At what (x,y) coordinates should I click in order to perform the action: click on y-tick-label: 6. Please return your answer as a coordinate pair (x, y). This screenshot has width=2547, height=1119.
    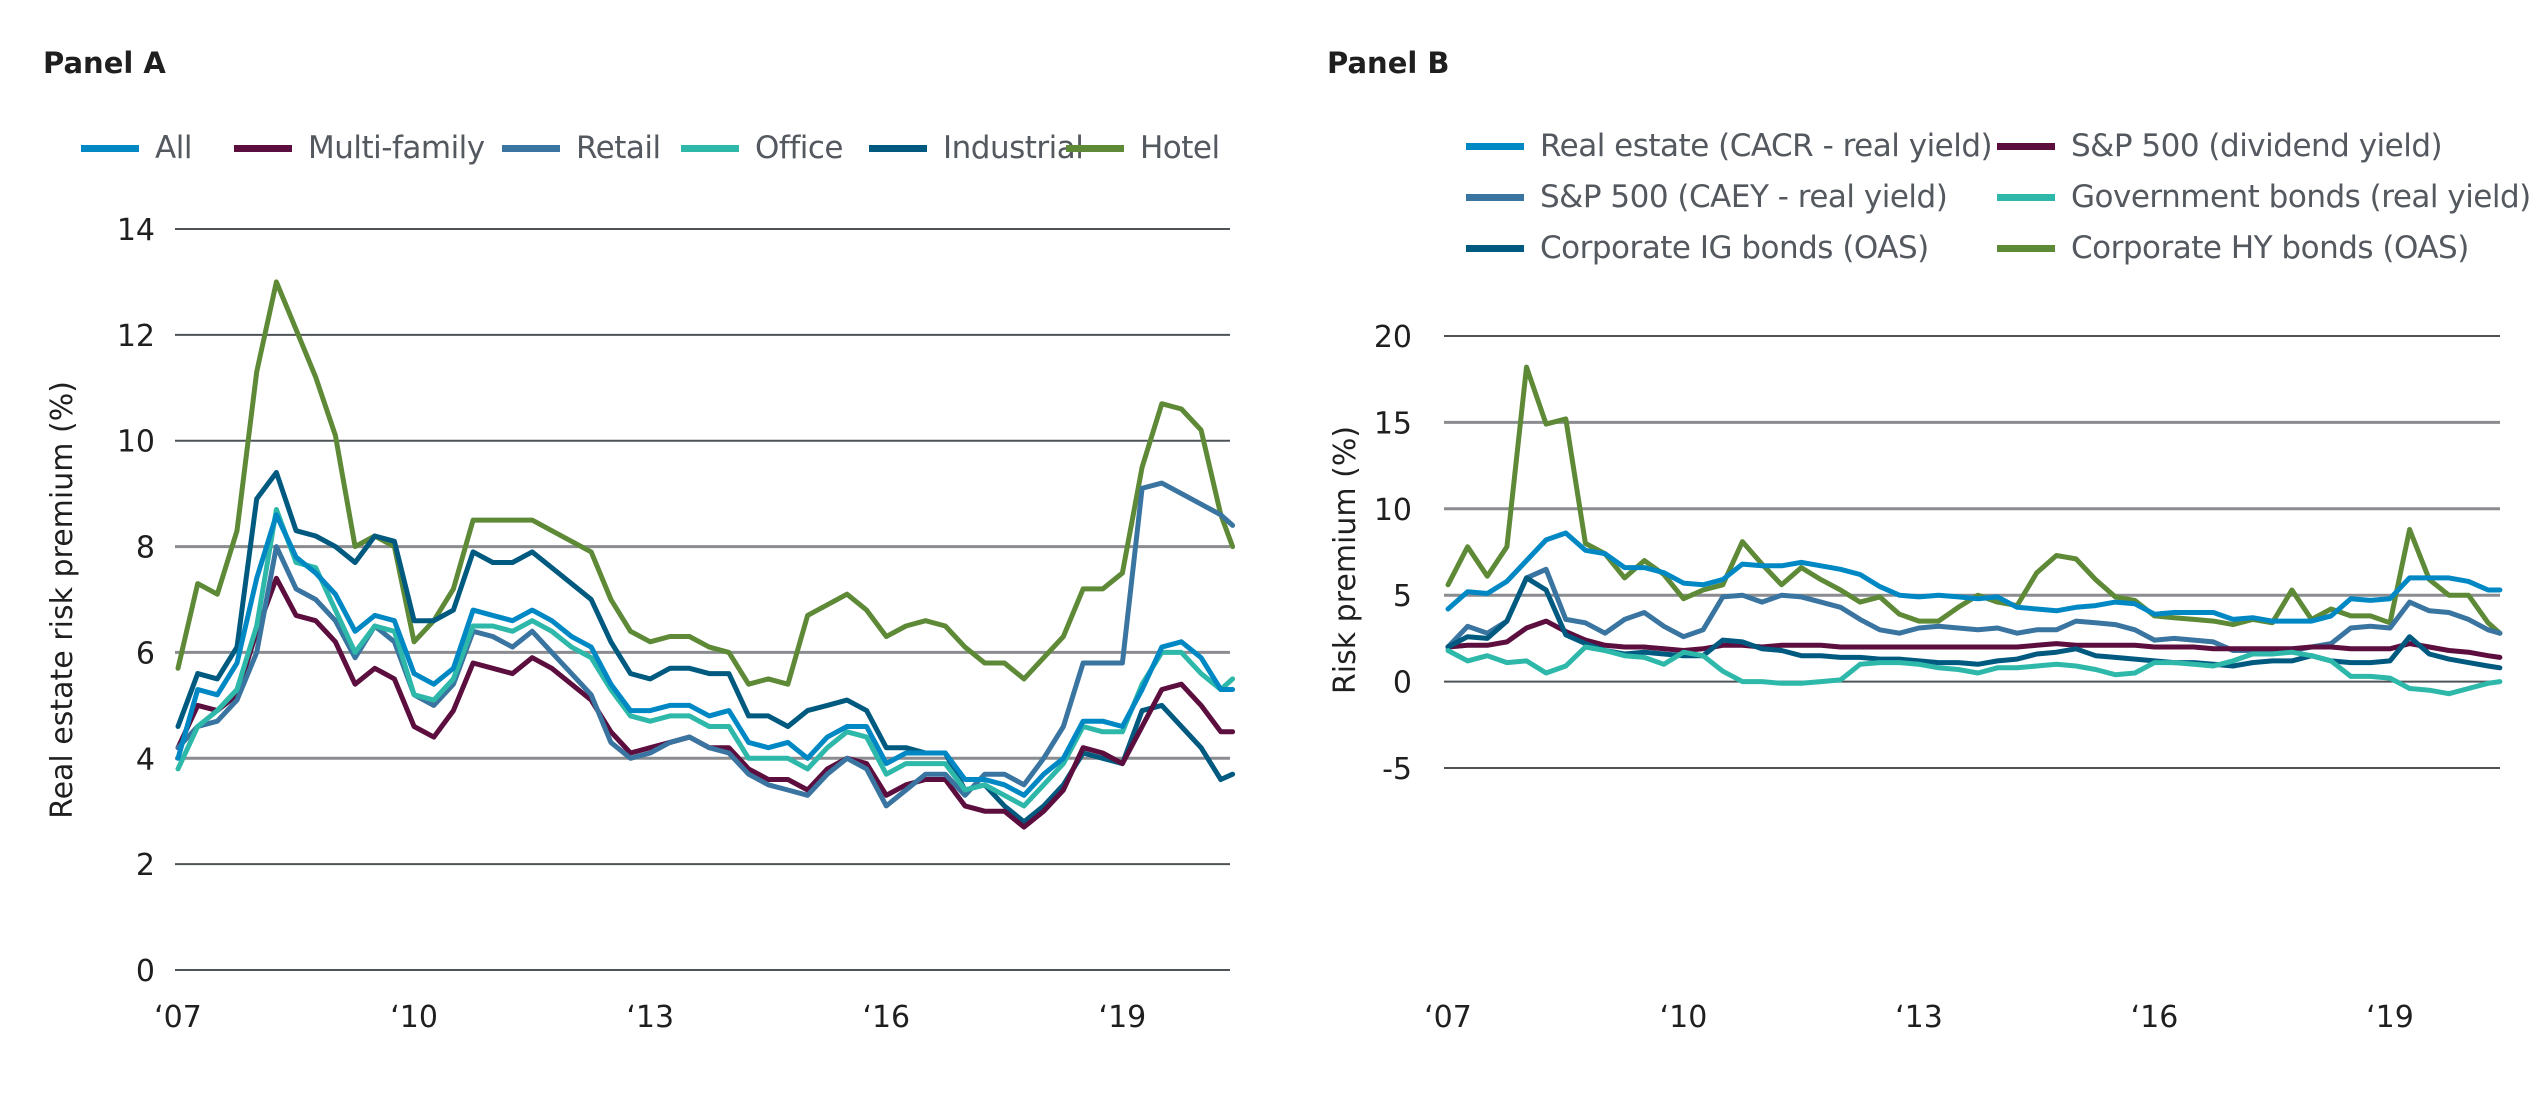
    Looking at the image, I should click on (145, 653).